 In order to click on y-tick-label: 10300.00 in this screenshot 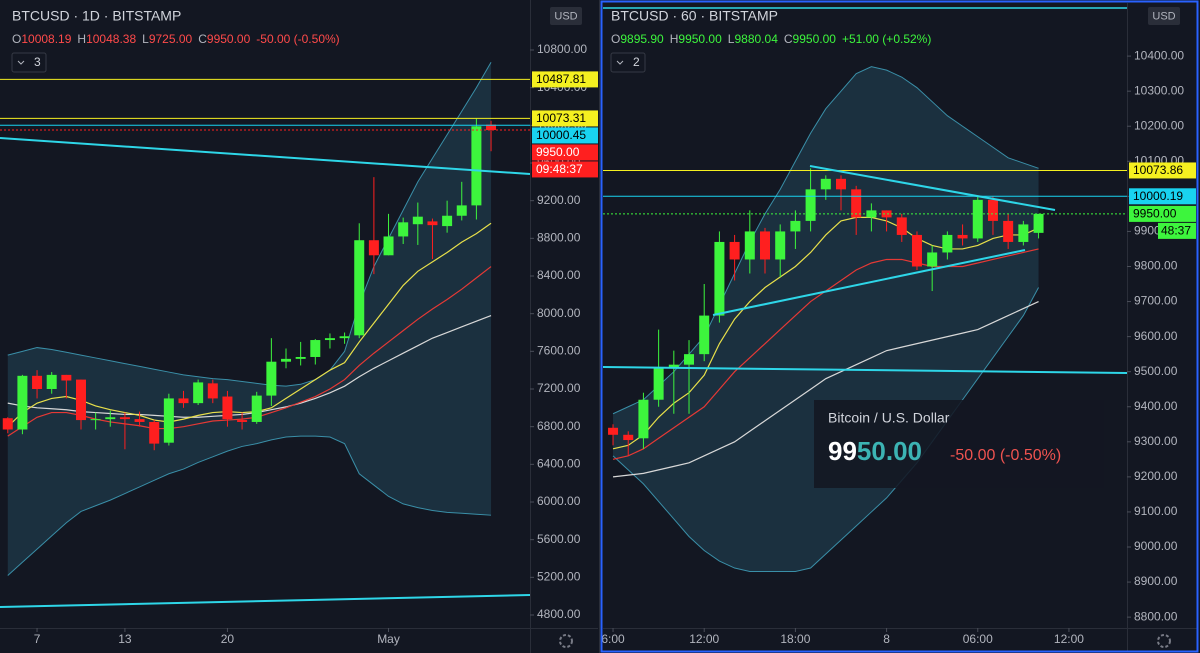, I will do `click(1159, 90)`.